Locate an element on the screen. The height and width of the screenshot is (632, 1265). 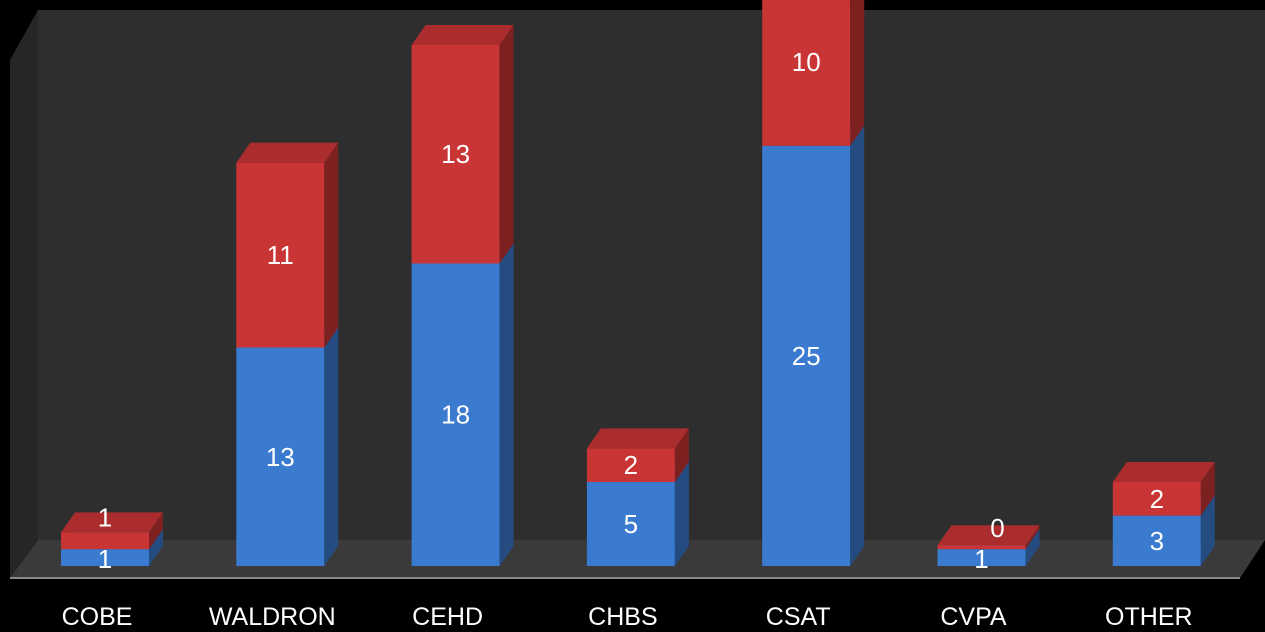
data-label-cobe-series-1: 1 is located at coordinates (105, 559).